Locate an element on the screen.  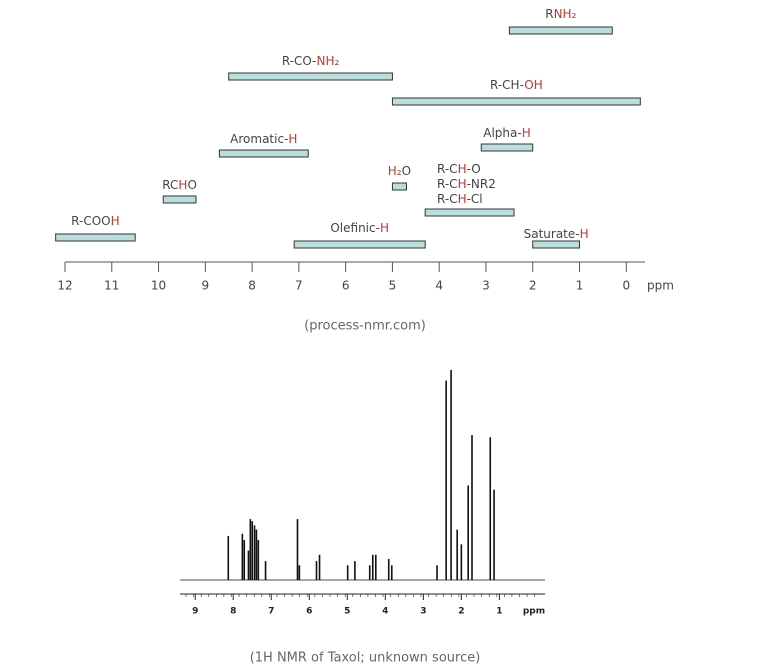
x-tick-label: 0 is located at coordinates (626, 286).